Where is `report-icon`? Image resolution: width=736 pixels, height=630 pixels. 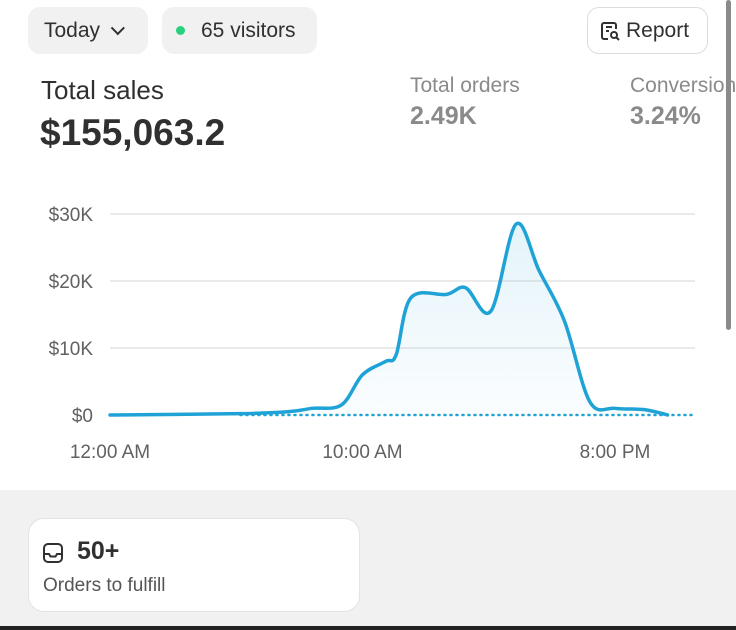 report-icon is located at coordinates (610, 31).